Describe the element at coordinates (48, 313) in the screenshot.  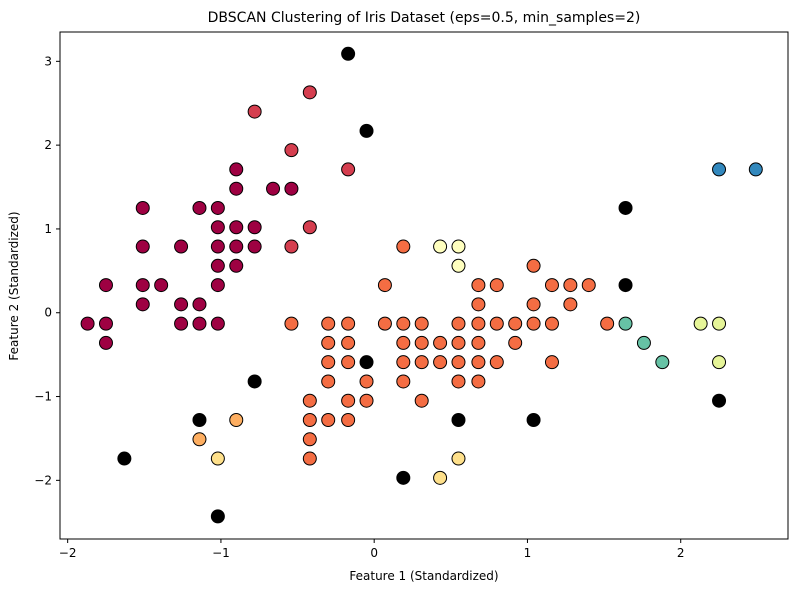
I see `y-tick-label: 0` at that location.